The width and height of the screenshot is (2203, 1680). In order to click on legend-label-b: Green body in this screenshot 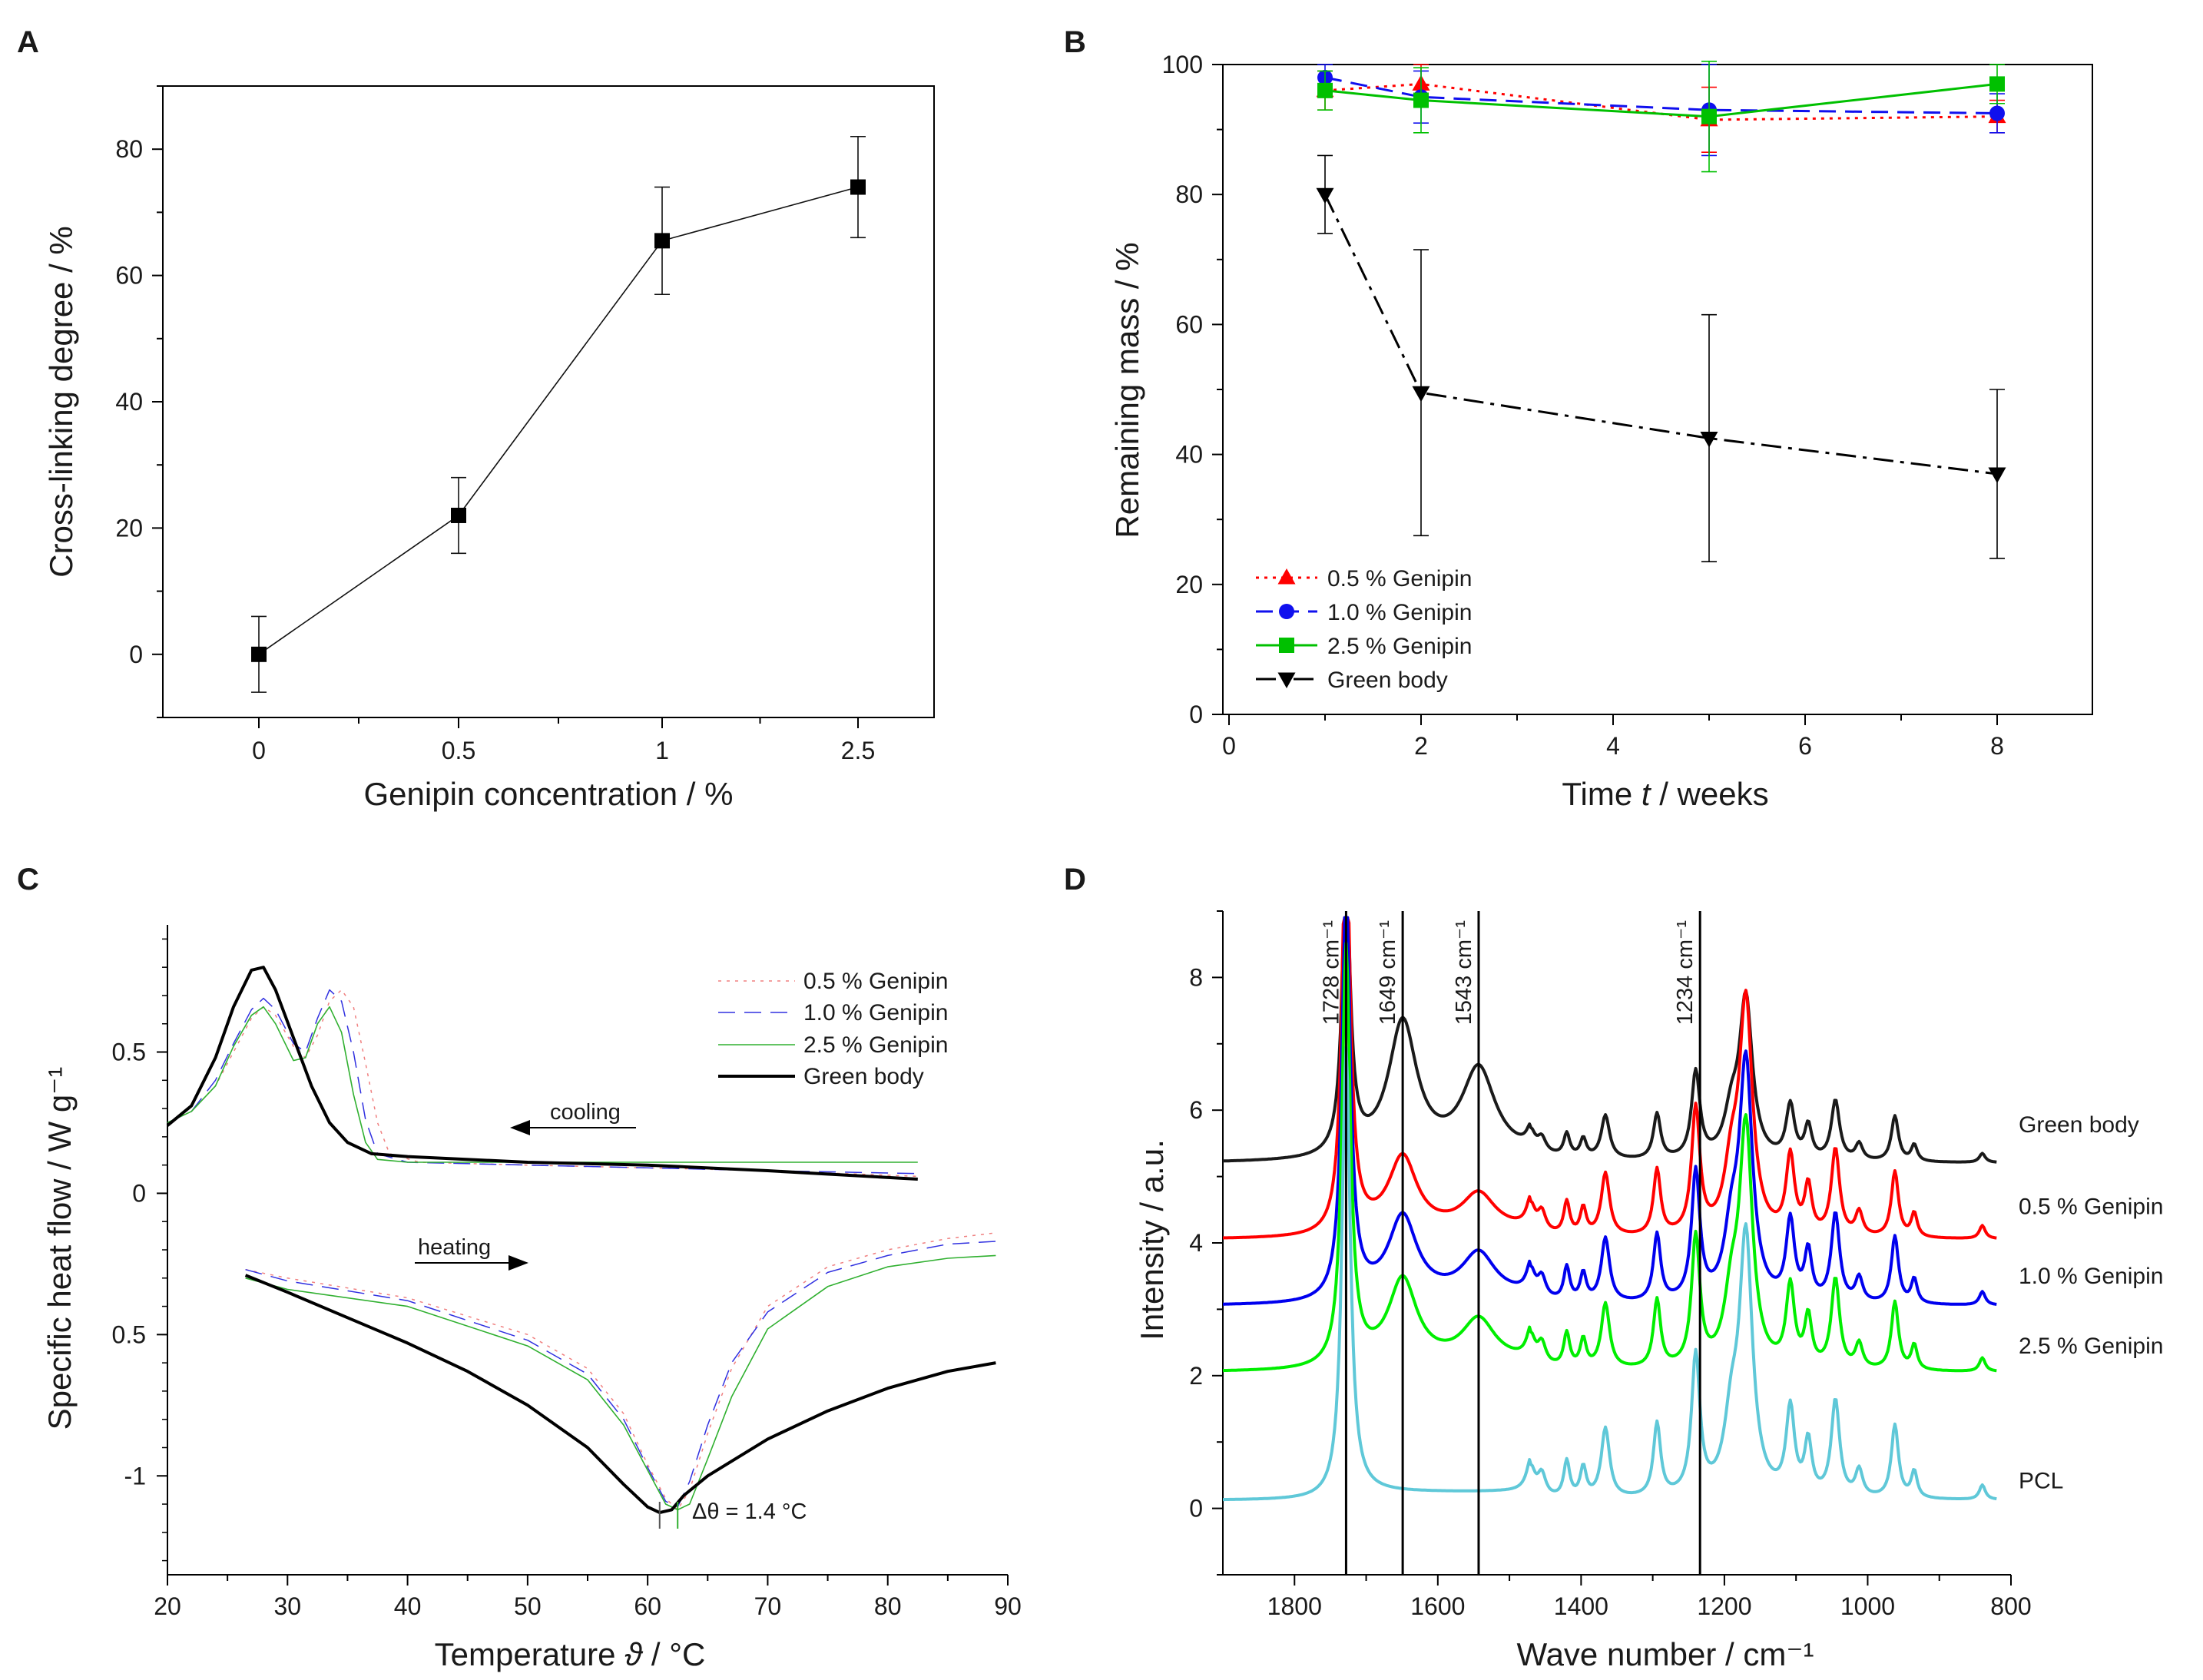, I will do `click(1387, 680)`.